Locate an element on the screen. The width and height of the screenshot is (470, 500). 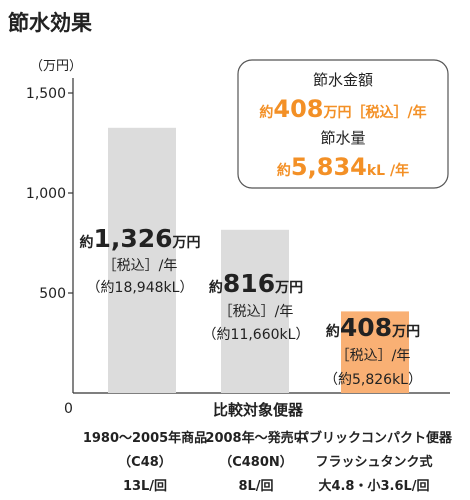
y-axis-ticks: 500 1,000 1,500 0 is located at coordinates (49, 251).